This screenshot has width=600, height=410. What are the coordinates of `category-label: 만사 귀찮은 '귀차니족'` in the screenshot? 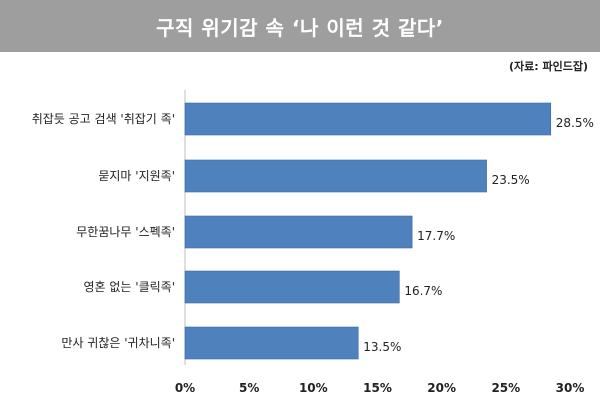 It's located at (118, 343).